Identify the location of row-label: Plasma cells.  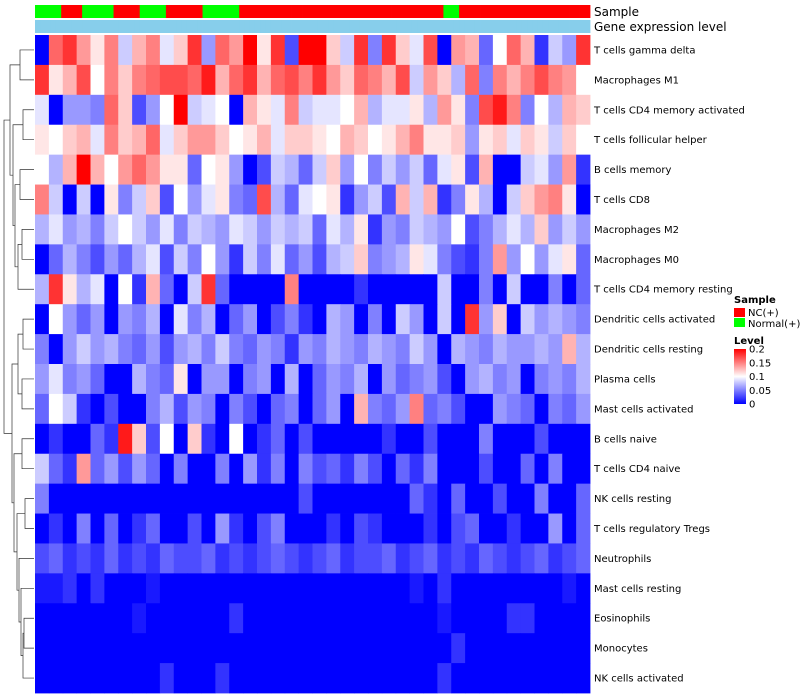
(625, 379).